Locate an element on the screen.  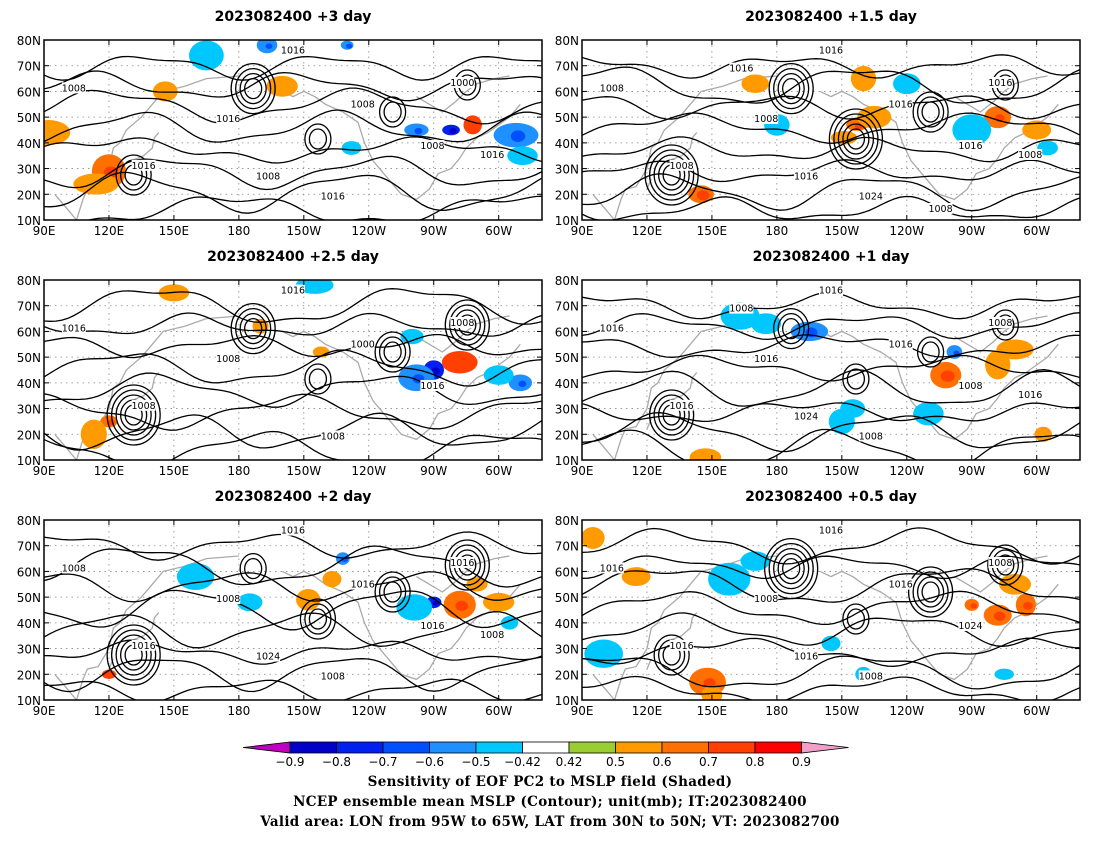
panel-title: 2023082400 +1.5 day is located at coordinates (831, 17).